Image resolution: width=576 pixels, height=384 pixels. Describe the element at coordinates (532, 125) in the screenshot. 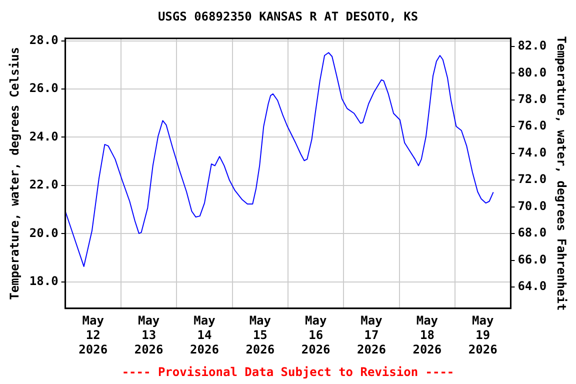

I see `y2-tick-label: 76.0` at that location.